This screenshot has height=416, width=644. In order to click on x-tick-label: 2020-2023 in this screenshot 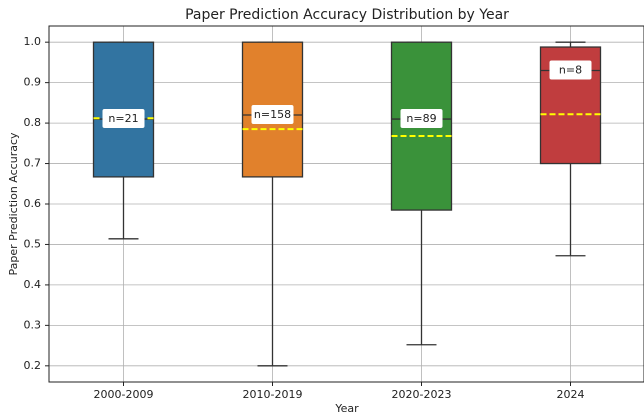, I will do `click(422, 394)`.